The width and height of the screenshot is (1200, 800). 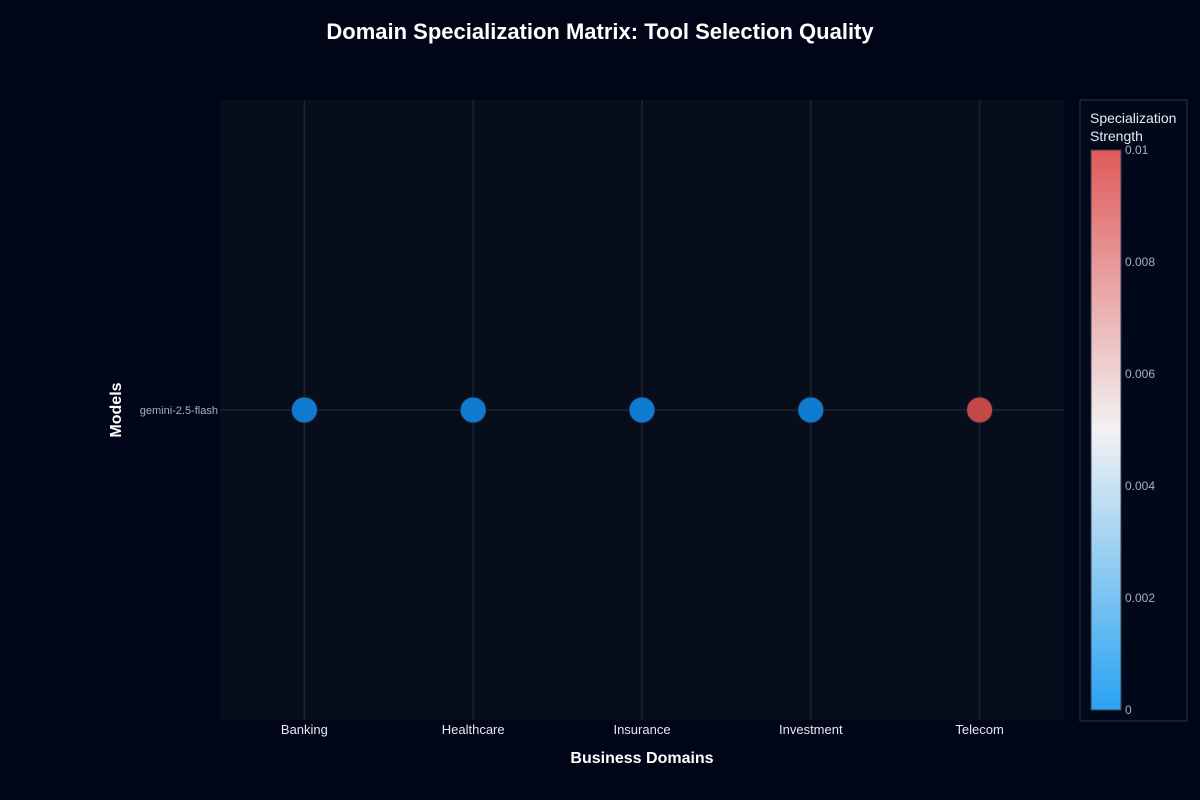 I want to click on y-tick-label: gemini-2.5-flash, so click(x=179, y=411).